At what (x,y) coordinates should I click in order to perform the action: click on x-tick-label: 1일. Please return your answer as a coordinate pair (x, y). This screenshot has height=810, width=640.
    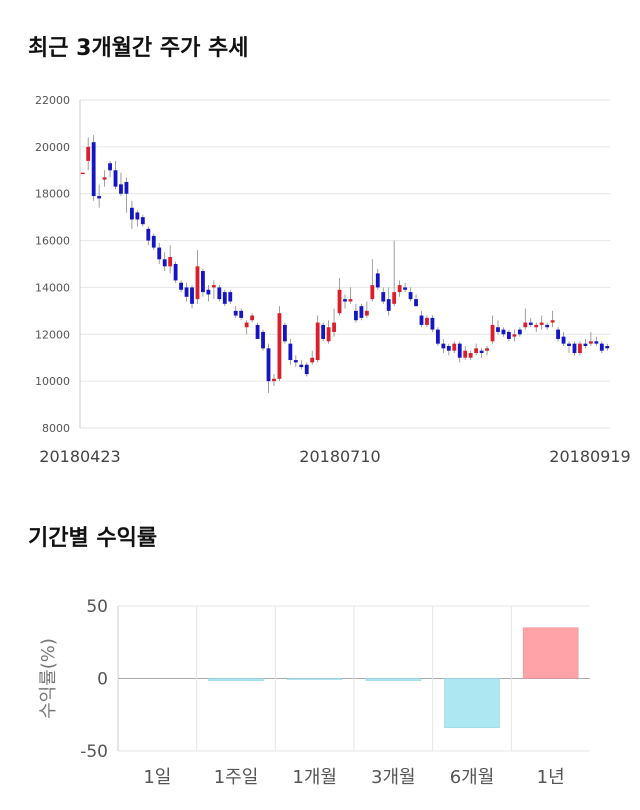
    Looking at the image, I should click on (157, 777).